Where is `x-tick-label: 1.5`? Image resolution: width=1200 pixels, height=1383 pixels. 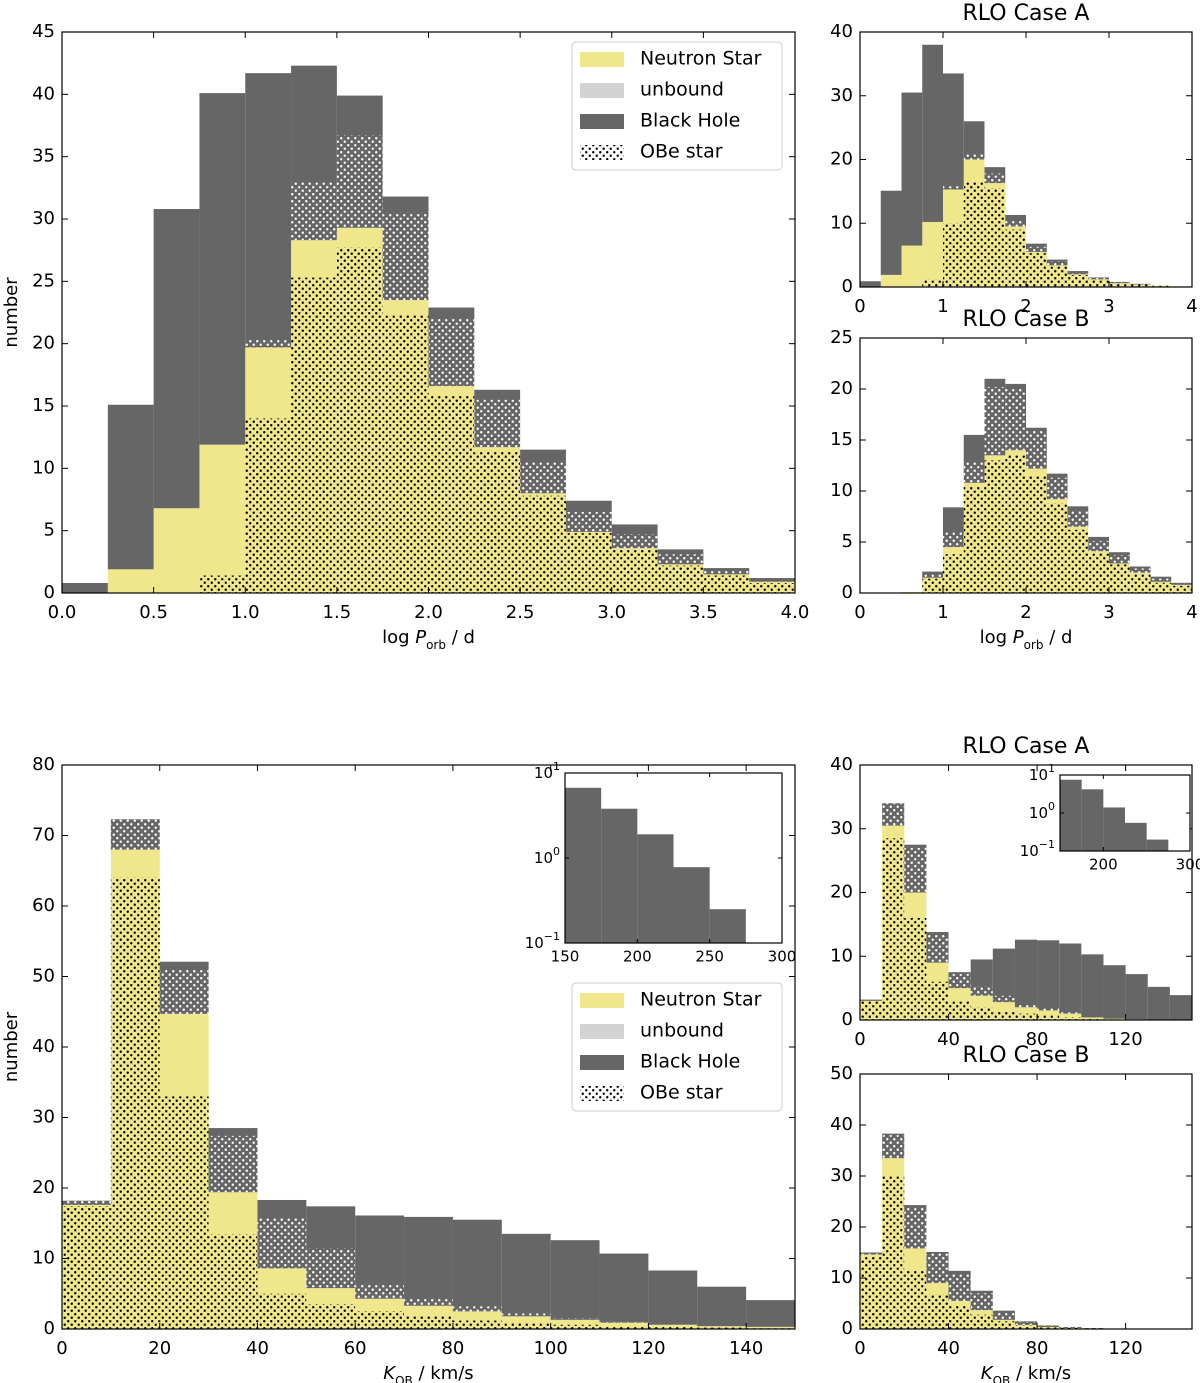 x-tick-label: 1.5 is located at coordinates (337, 612).